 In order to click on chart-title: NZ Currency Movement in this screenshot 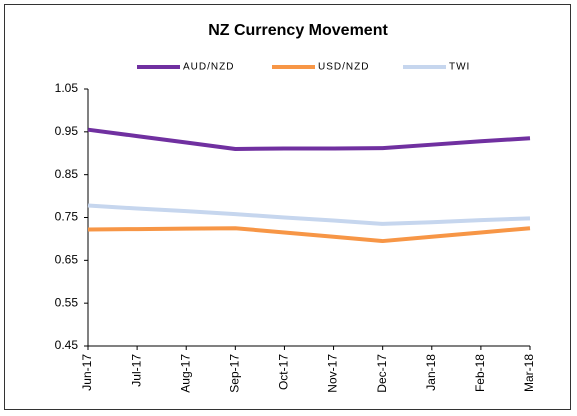, I will do `click(298, 30)`.